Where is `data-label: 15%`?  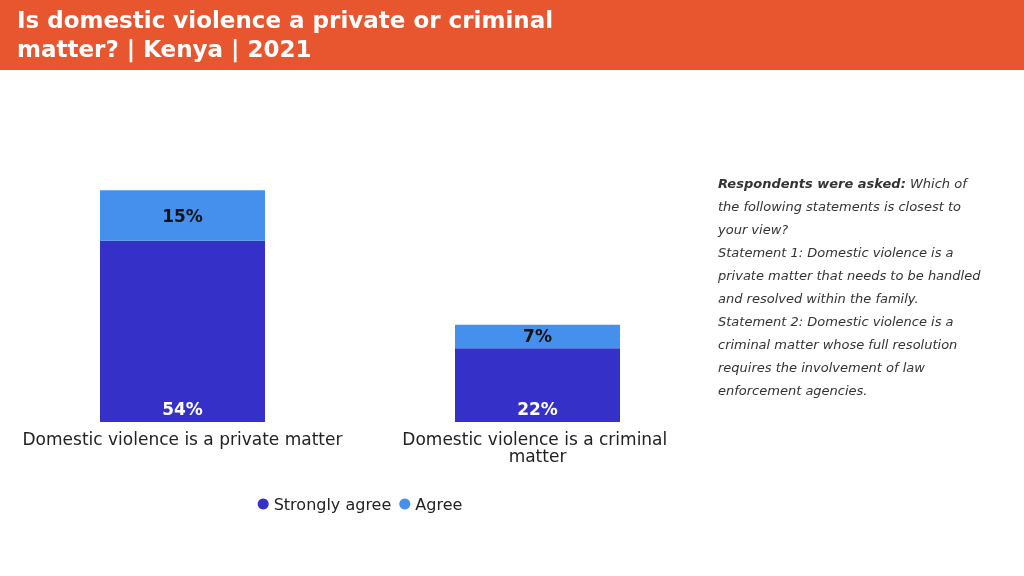
data-label: 15% is located at coordinates (182, 215).